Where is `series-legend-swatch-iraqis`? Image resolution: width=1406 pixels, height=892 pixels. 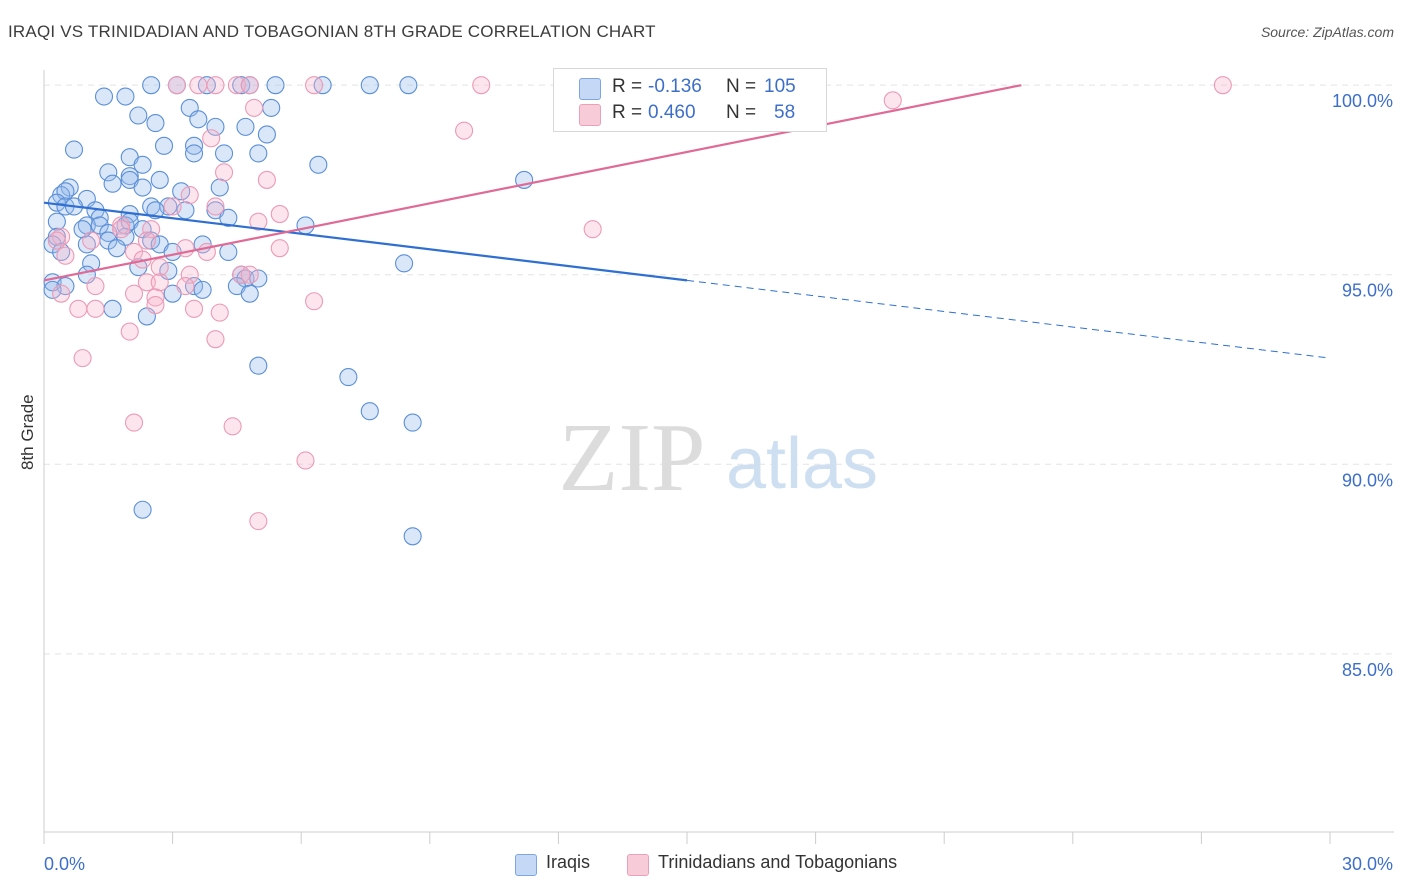 series-legend-swatch-iraqis is located at coordinates (526, 865).